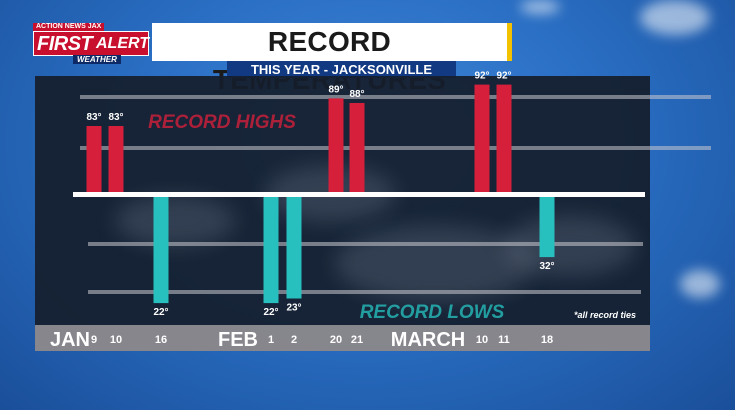 This screenshot has height=410, width=735. Describe the element at coordinates (94, 340) in the screenshot. I see `day-label: 9` at that location.